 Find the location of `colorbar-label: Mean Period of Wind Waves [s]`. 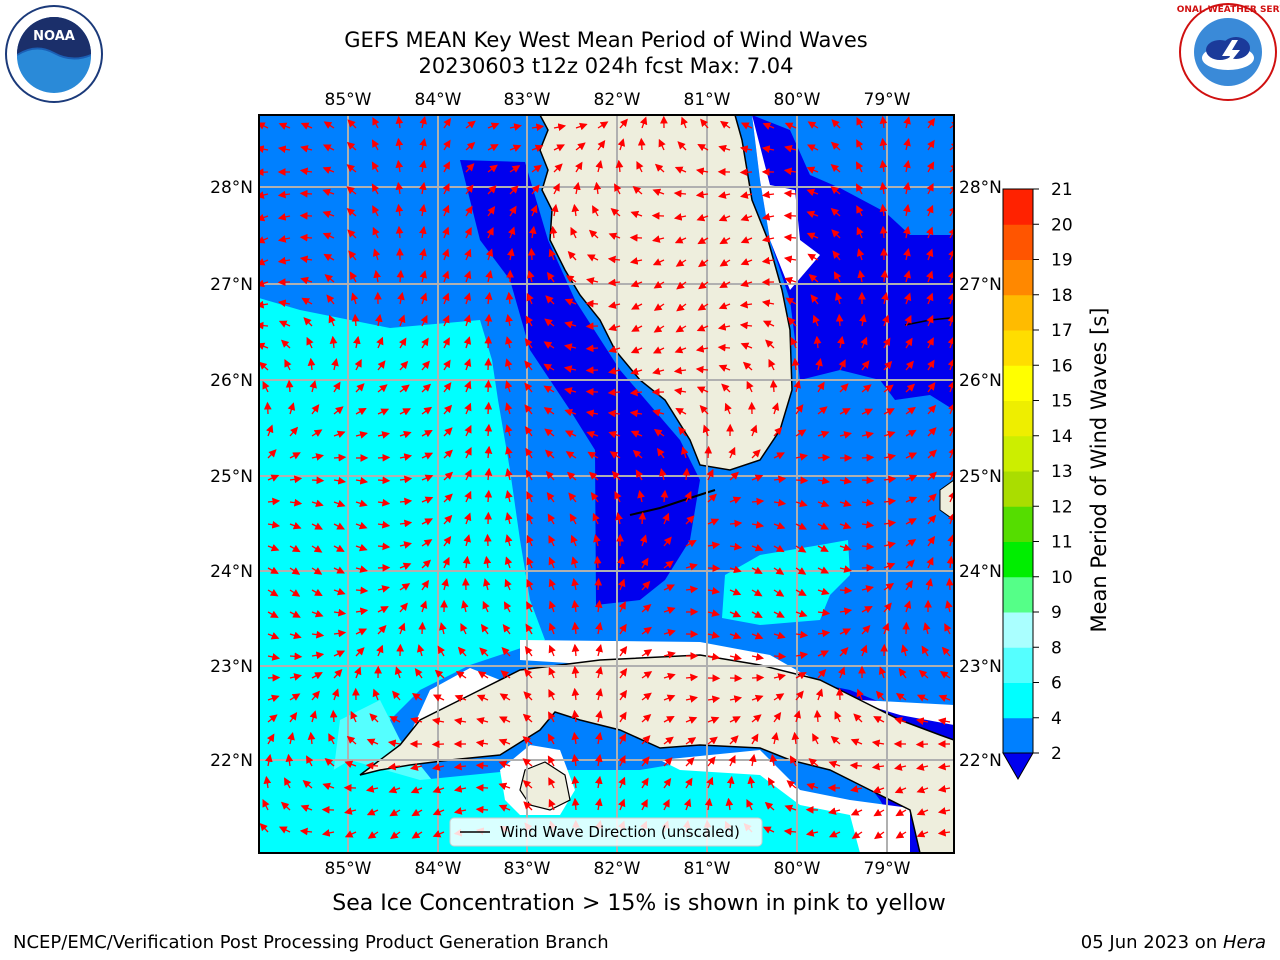

colorbar-label: Mean Period of Wind Waves [s] is located at coordinates (1099, 470).